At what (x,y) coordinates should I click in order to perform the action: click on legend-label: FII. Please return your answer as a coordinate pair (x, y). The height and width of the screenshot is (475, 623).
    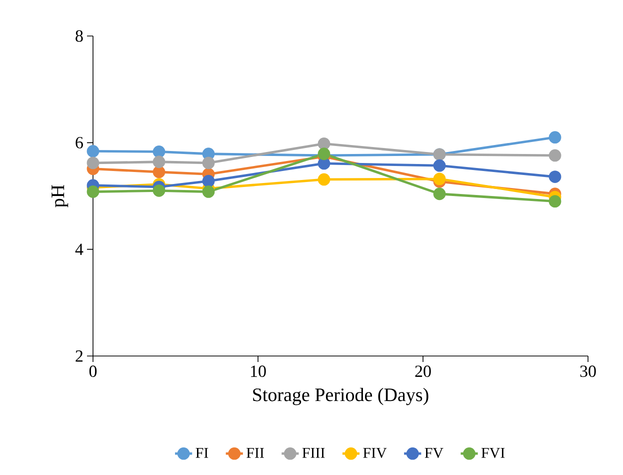
    Looking at the image, I should click on (255, 453).